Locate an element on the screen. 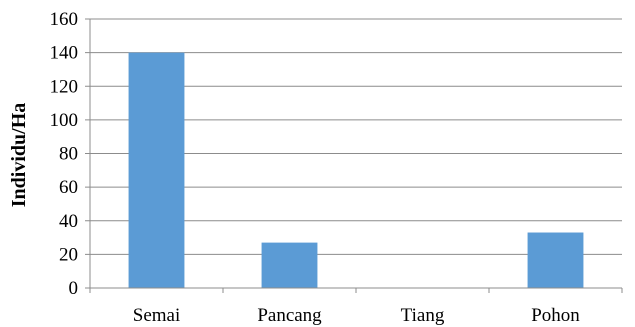 This screenshot has height=327, width=635. y-tick-label: 140 is located at coordinates (64, 53).